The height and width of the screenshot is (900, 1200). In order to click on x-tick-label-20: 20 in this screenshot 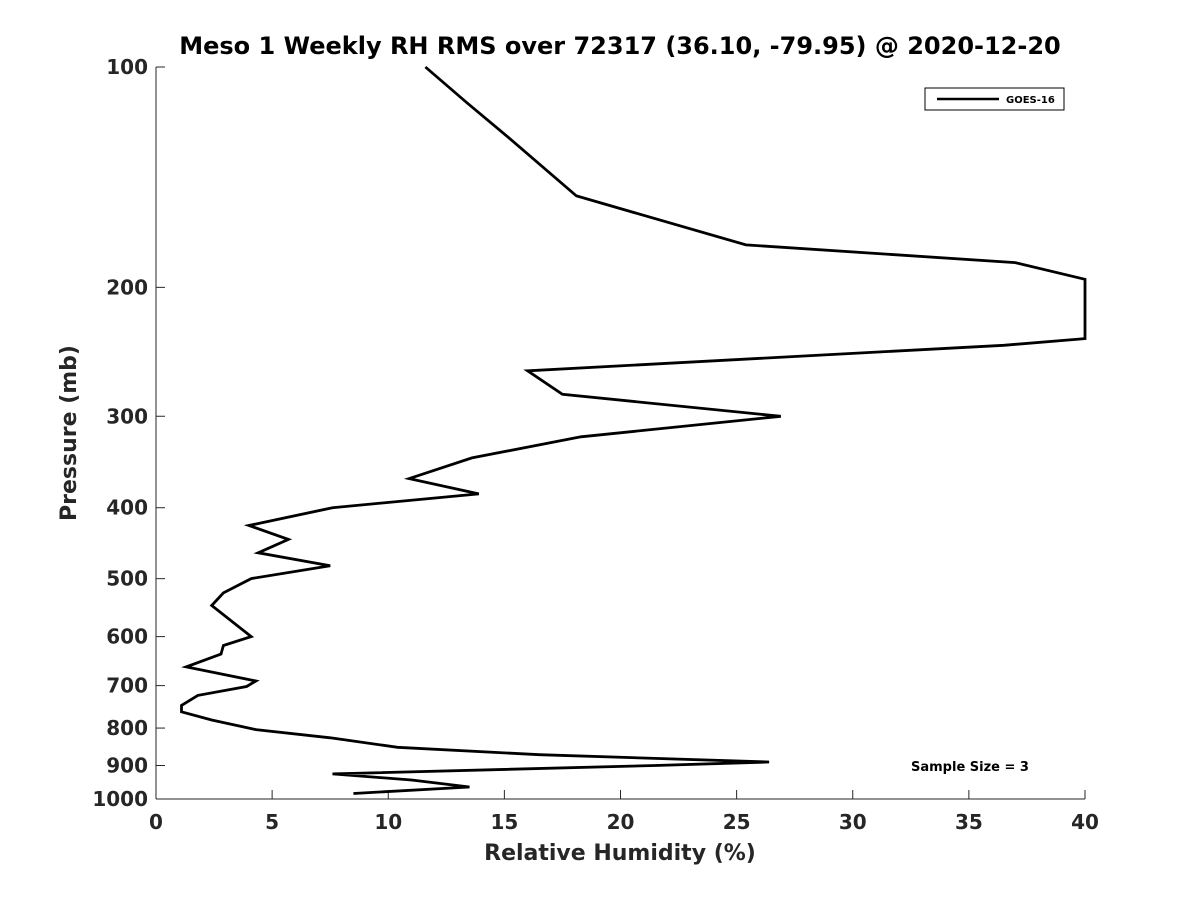, I will do `click(621, 822)`.